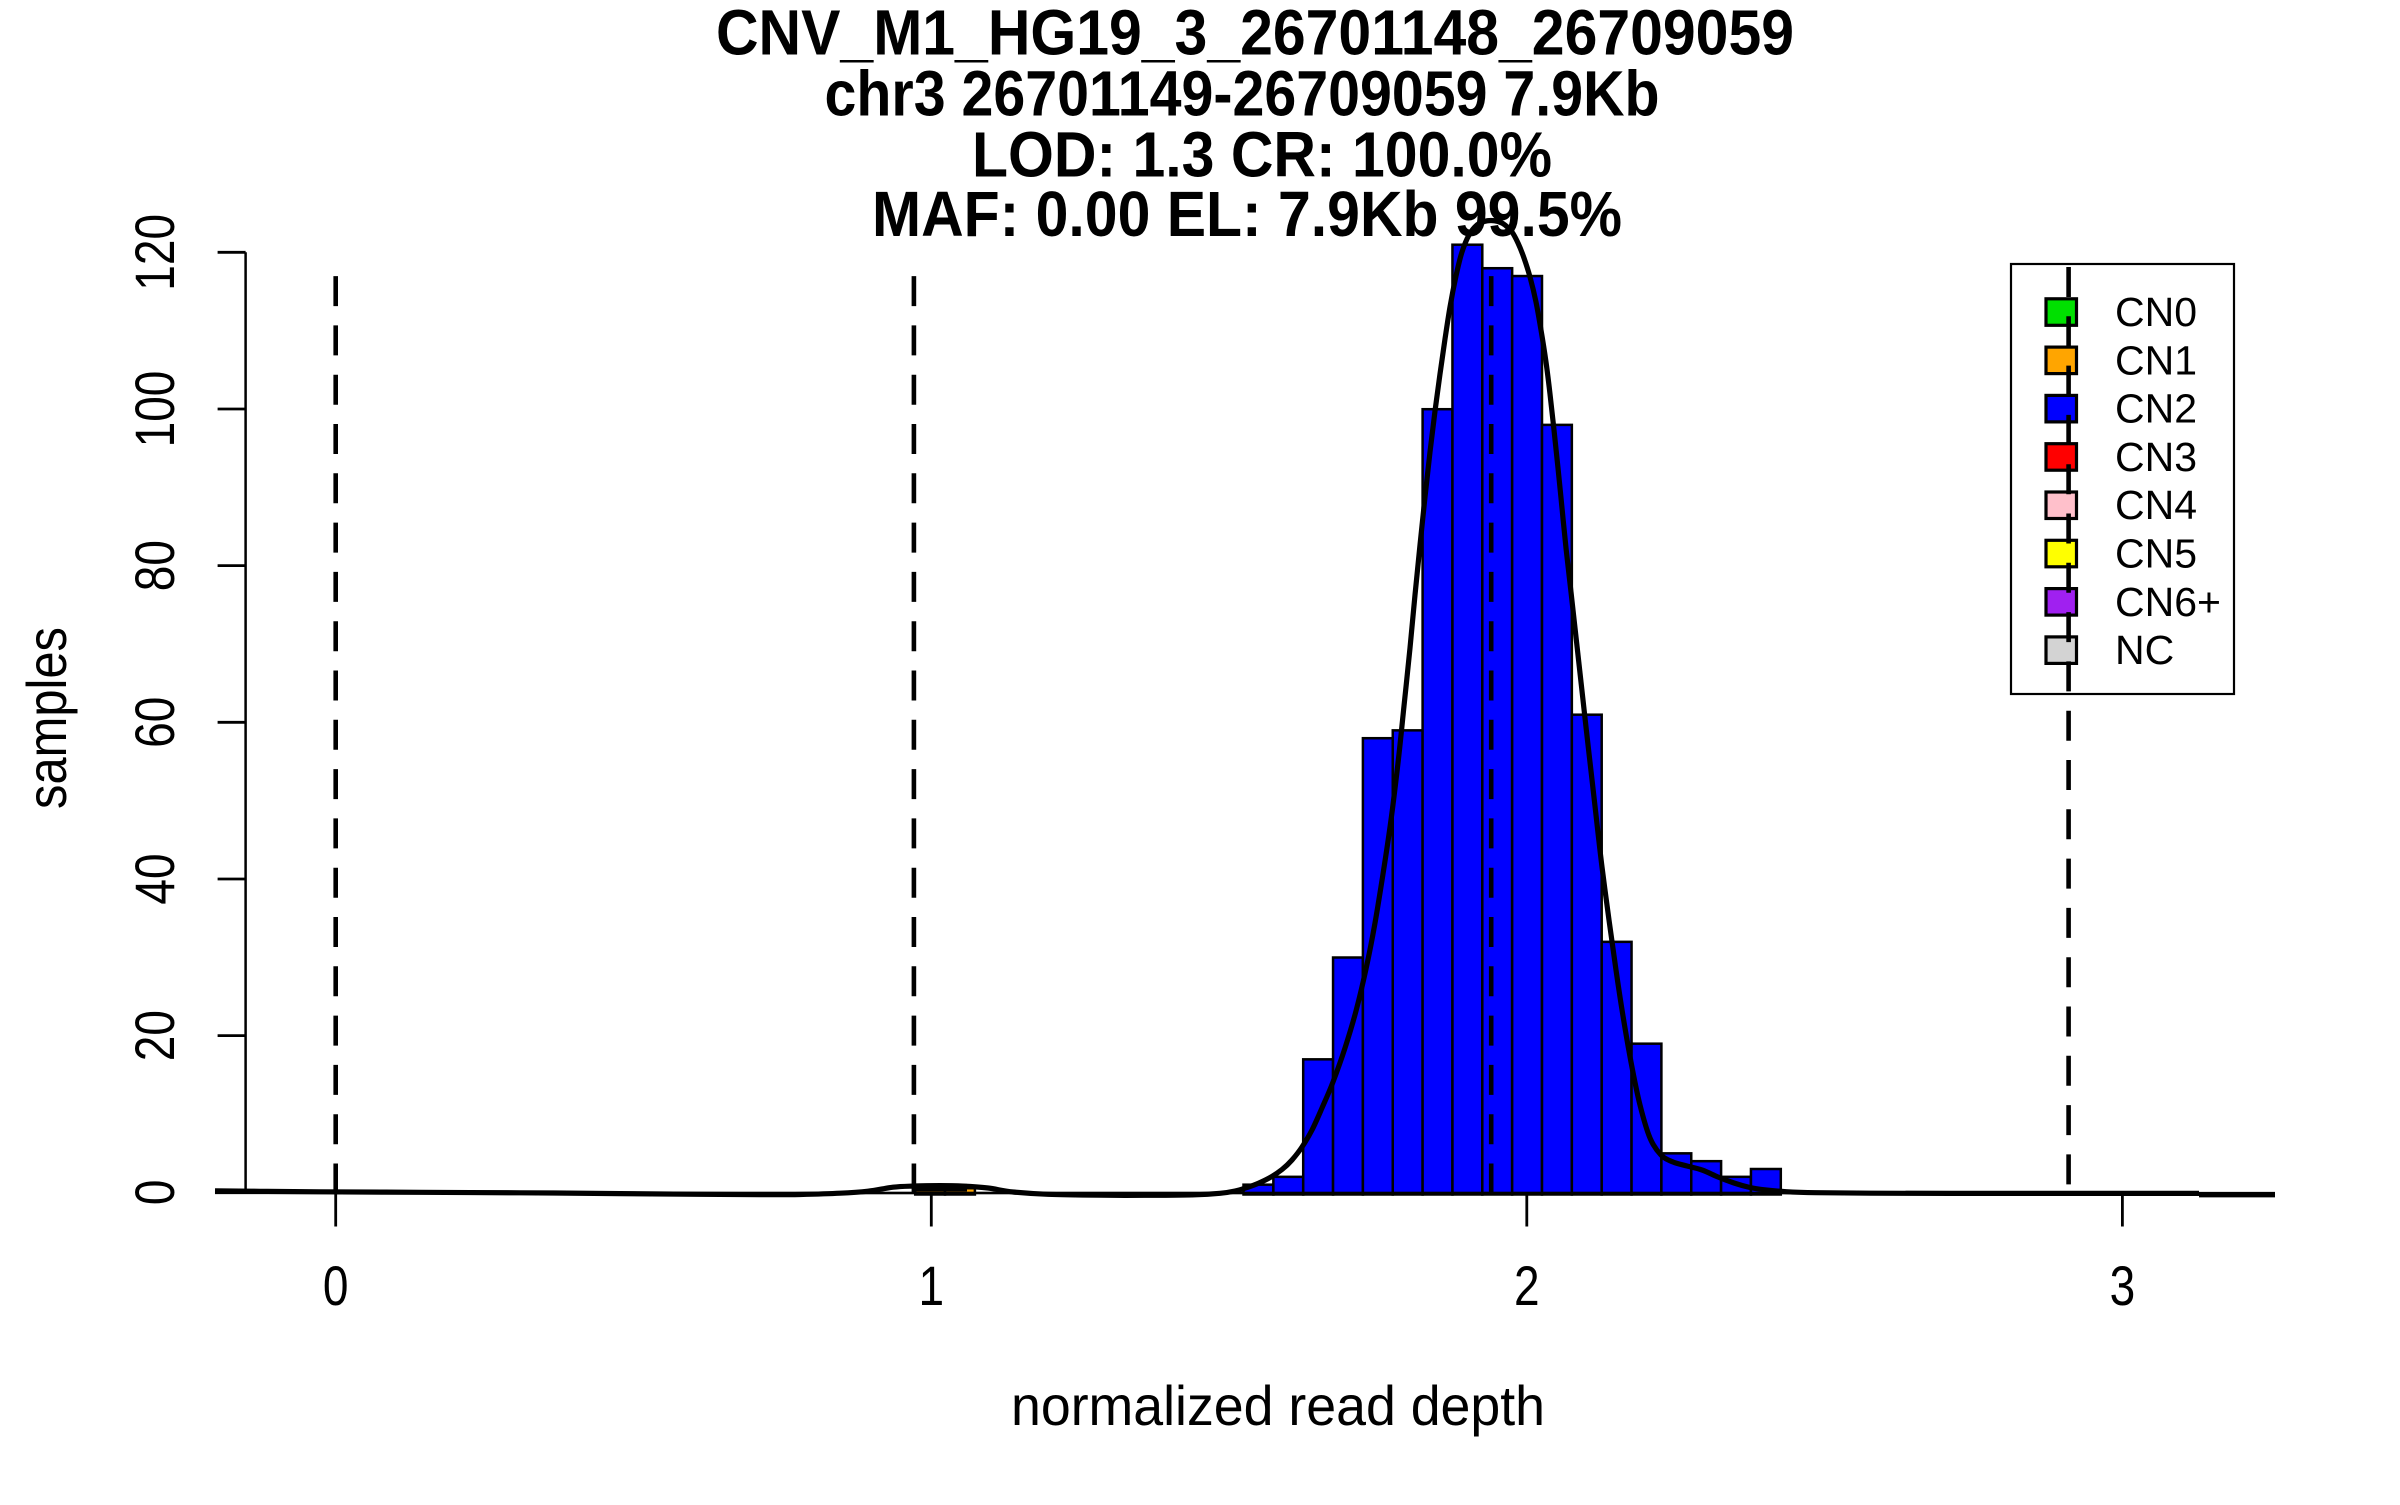 The image size is (2400, 1505). I want to click on svg-text: CN4, so click(2156, 505).